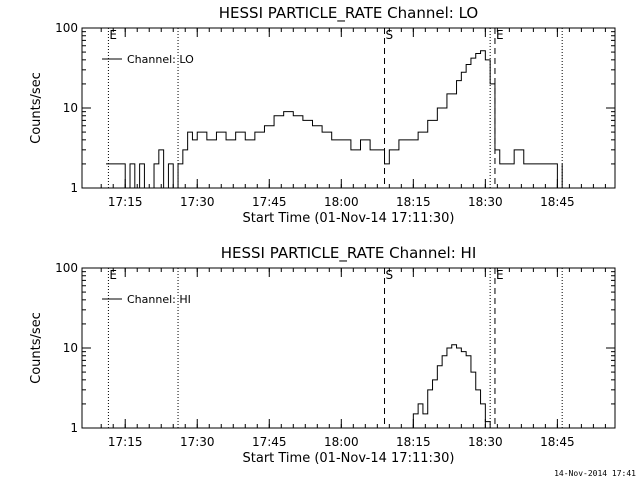 The height and width of the screenshot is (480, 640). I want to click on legend-label: Channel: LO, so click(160, 59).